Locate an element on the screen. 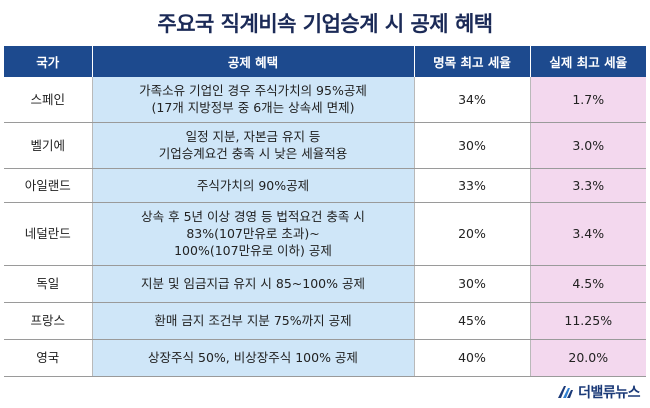 The image size is (650, 408). benefit-cell: 주식가치의 90%공제 is located at coordinates (253, 185).